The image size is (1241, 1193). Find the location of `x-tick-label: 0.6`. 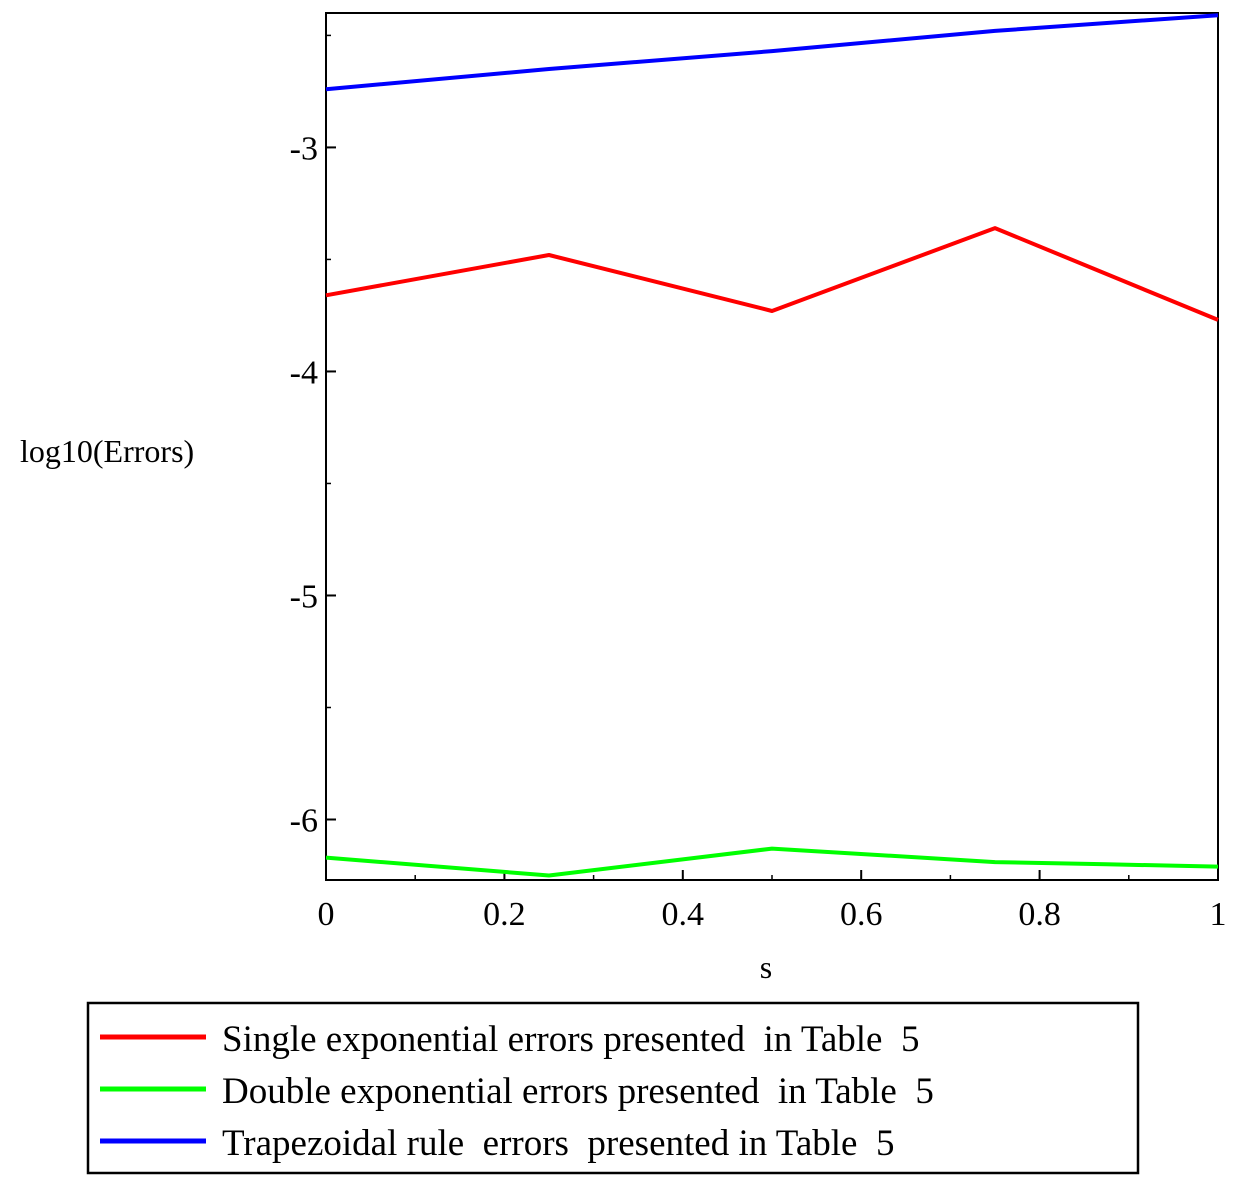

x-tick-label: 0.6 is located at coordinates (861, 914).